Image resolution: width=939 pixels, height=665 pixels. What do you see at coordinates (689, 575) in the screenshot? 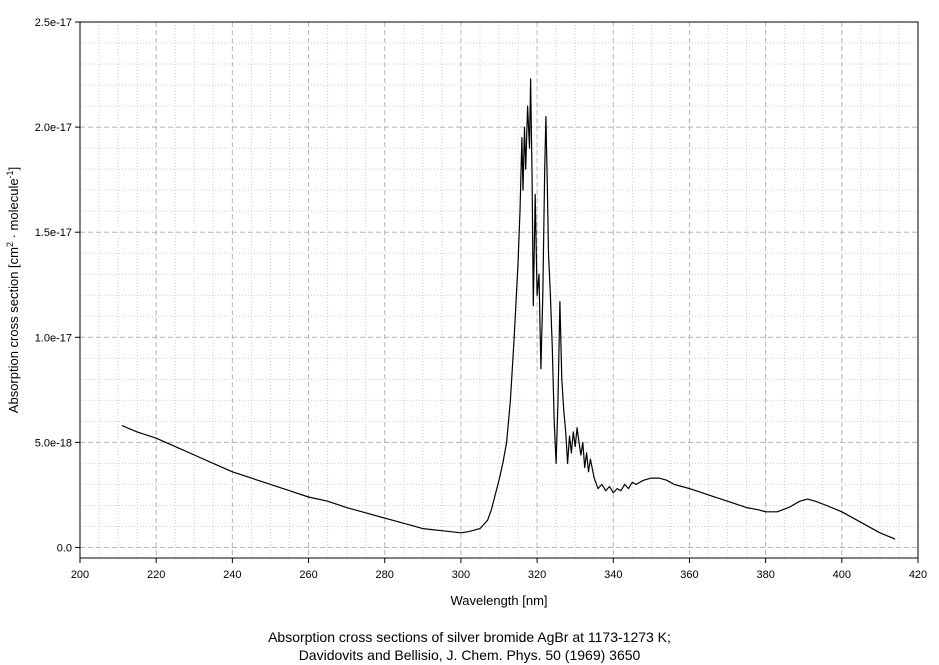
I see `x-tick-label: 360` at bounding box center [689, 575].